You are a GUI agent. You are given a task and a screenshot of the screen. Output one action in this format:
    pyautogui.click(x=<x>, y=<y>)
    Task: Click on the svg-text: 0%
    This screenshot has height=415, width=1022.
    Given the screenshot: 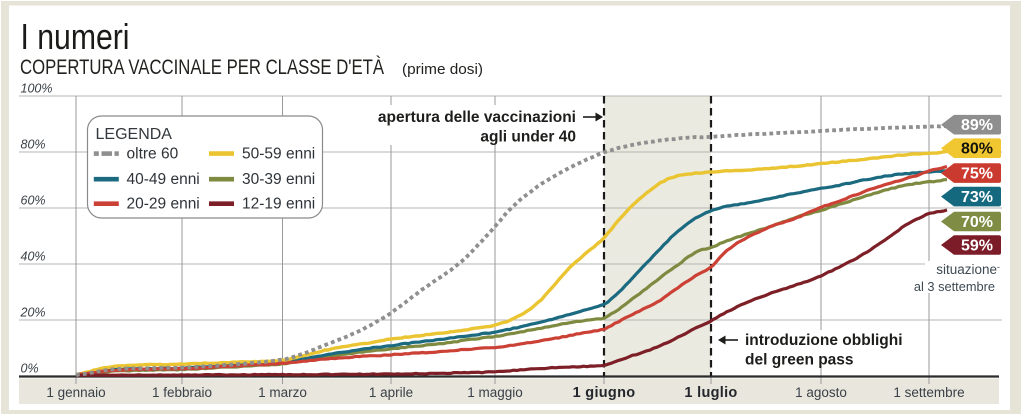 What is the action you would take?
    pyautogui.click(x=30, y=369)
    